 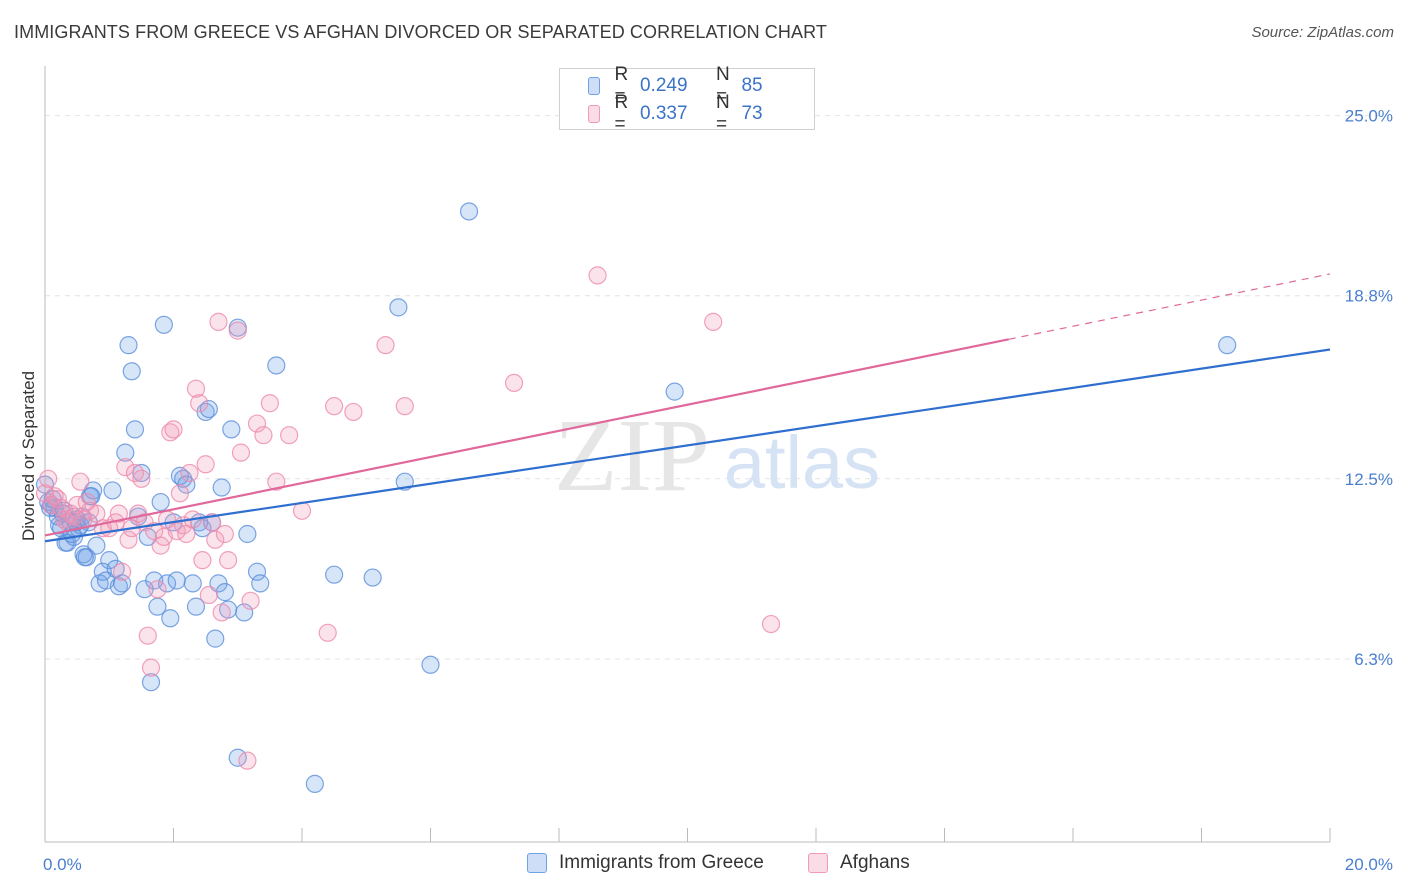 What do you see at coordinates (1369, 864) in the screenshot?
I see `x-tick-label: 20.0%` at bounding box center [1369, 864].